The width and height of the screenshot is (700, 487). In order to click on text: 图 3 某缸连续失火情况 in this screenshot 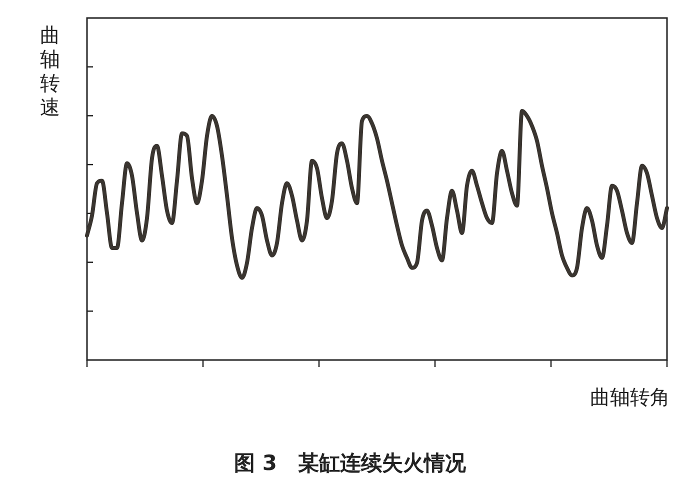, I will do `click(350, 463)`.